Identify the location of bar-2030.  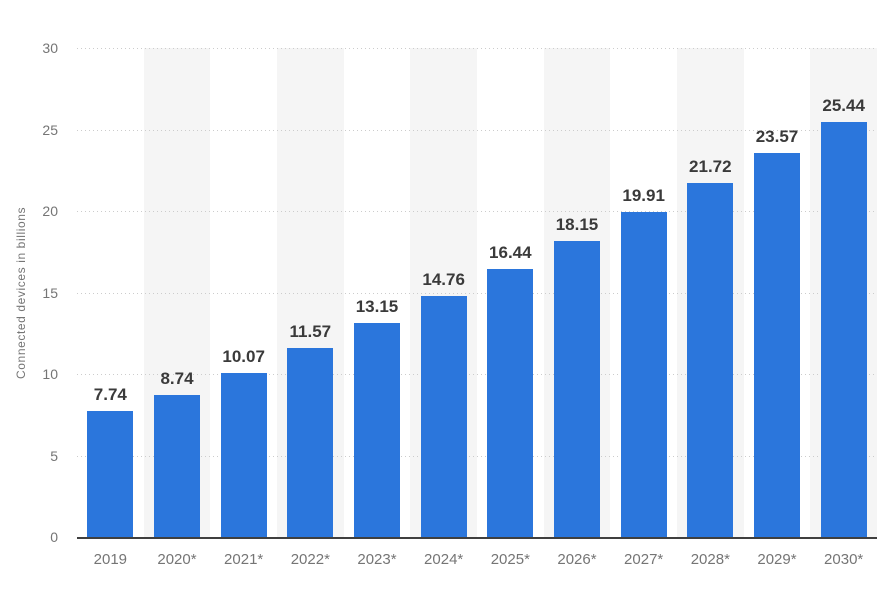
(843, 329).